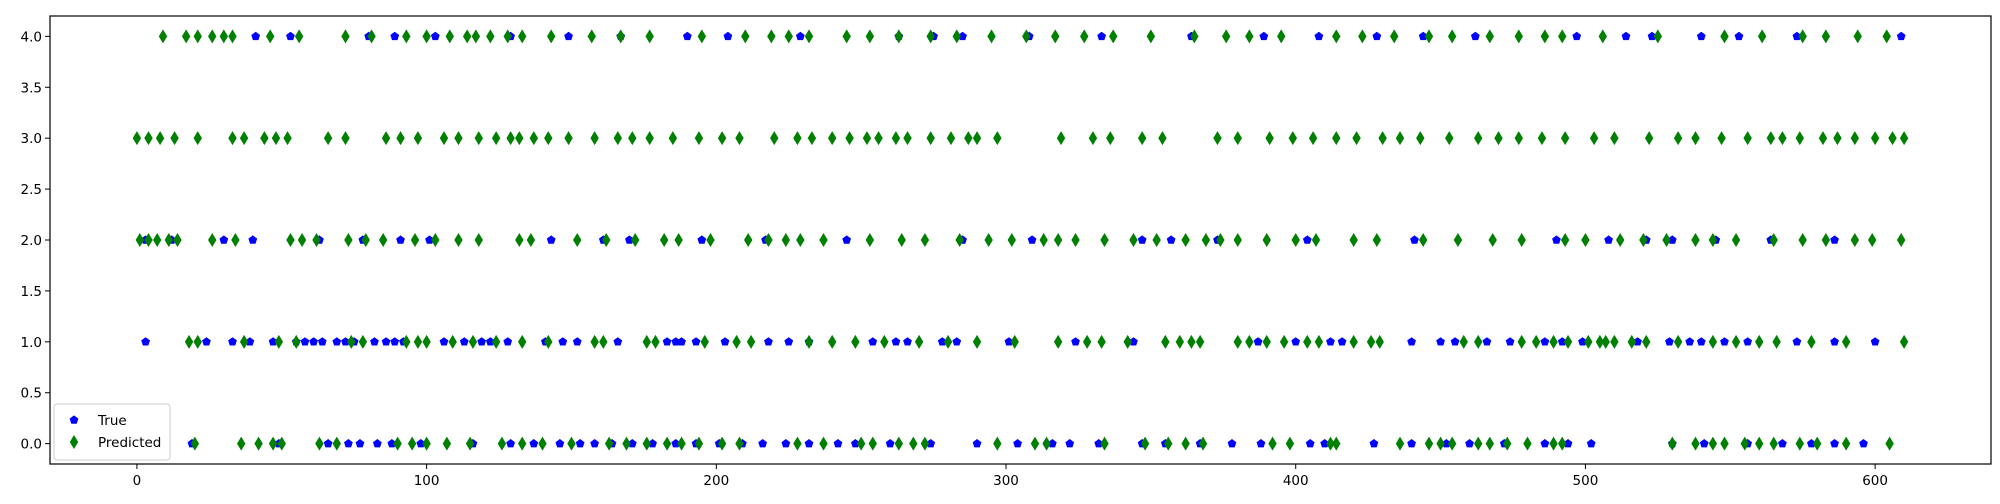  I want to click on y-tick-label: 1.0, so click(31, 343).